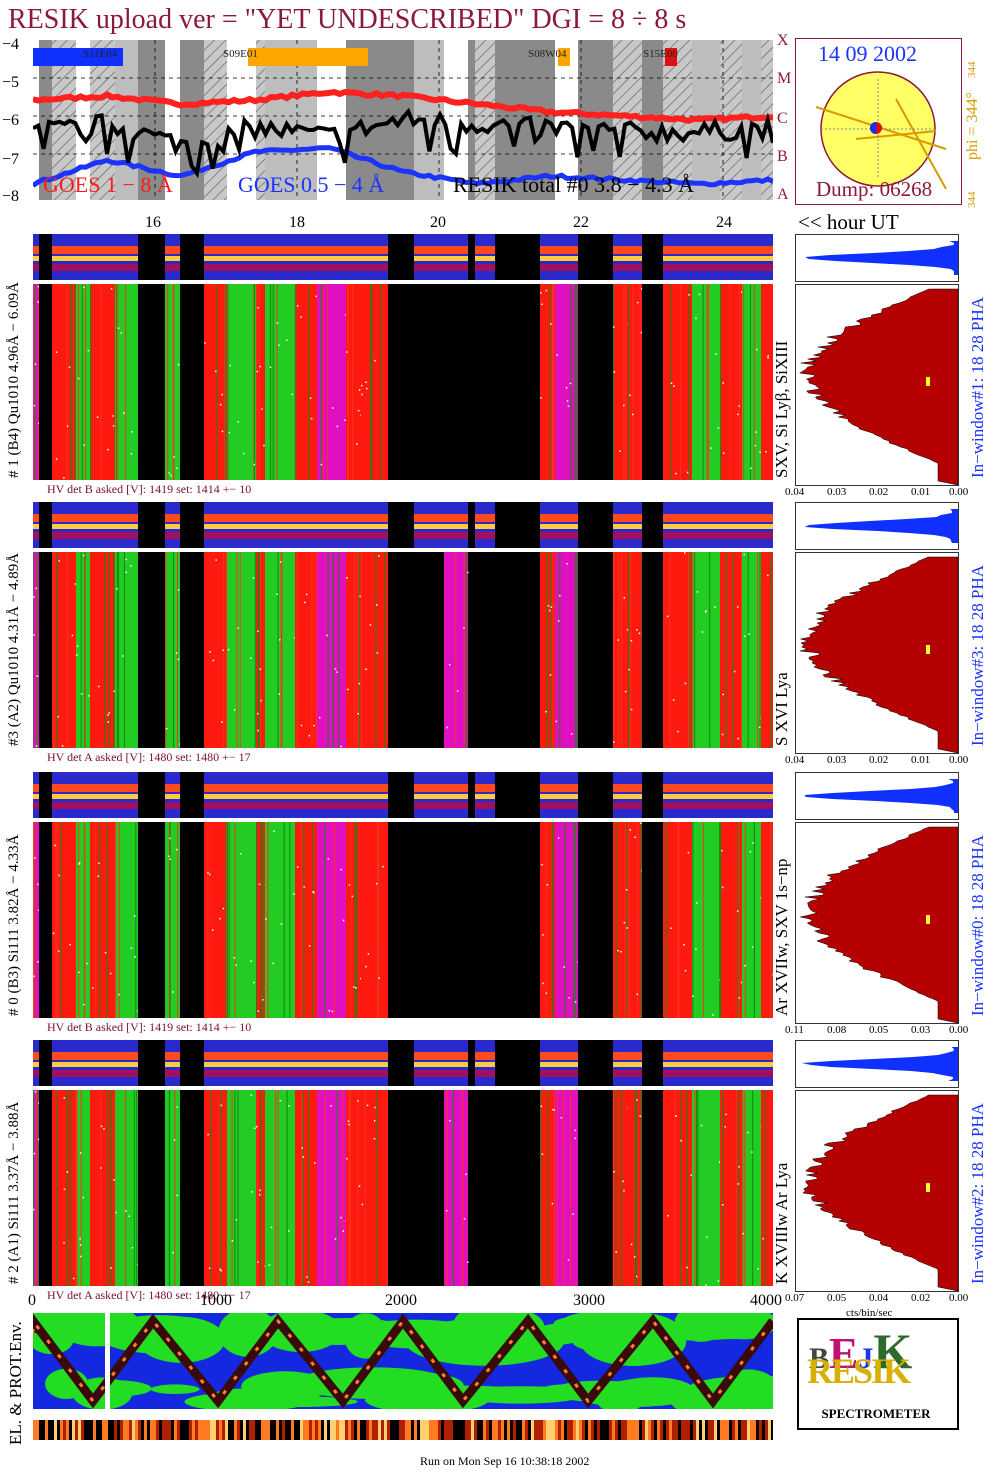  Describe the element at coordinates (921, 760) in the screenshot. I see `profile-tick: 0.01` at that location.